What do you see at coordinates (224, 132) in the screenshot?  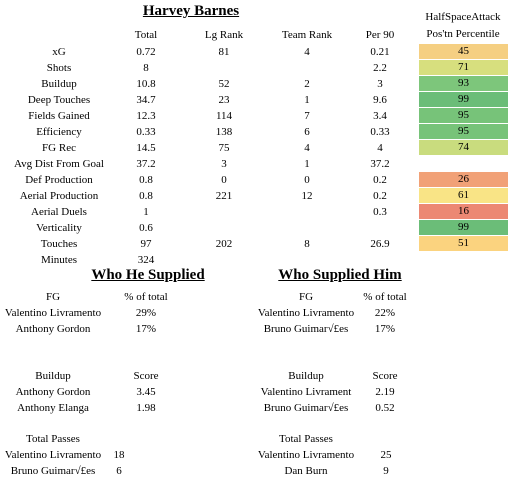 I see `stat-lg-rank: 138` at bounding box center [224, 132].